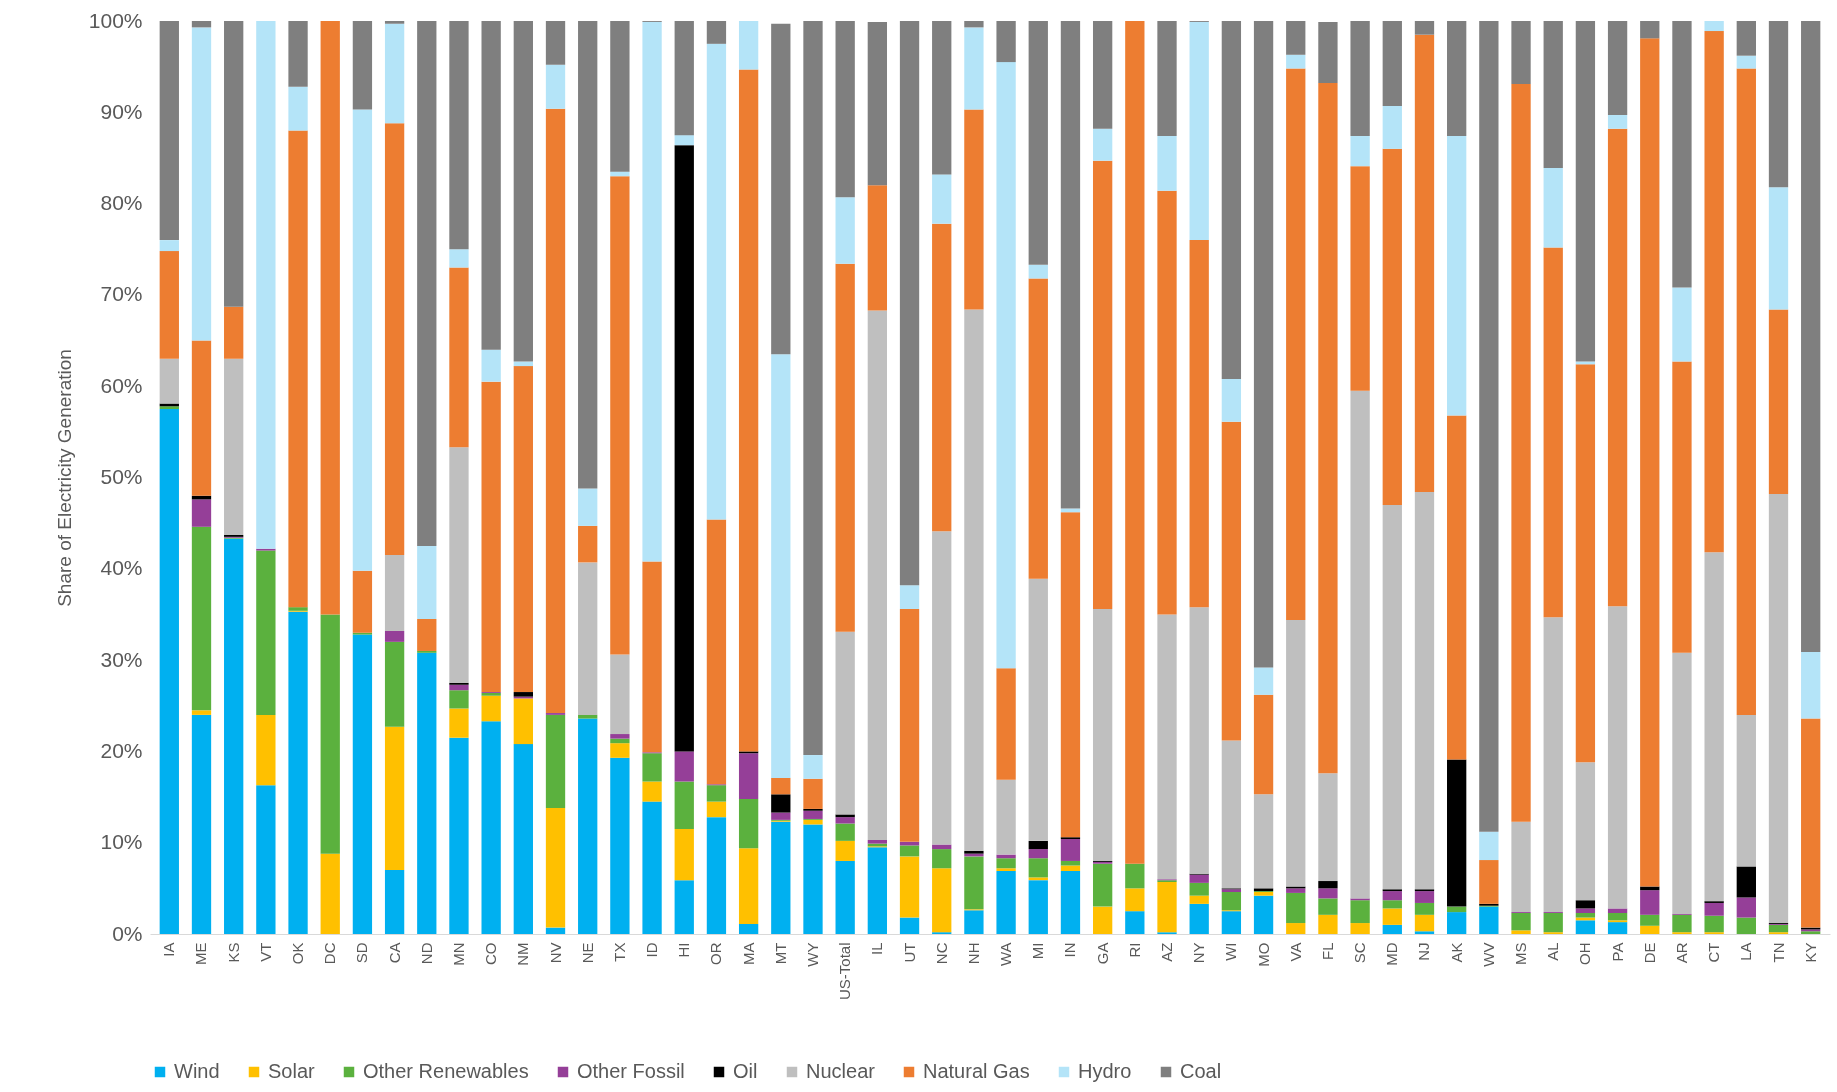  What do you see at coordinates (121, 385) in the screenshot?
I see `y-tick-label: 60%` at bounding box center [121, 385].